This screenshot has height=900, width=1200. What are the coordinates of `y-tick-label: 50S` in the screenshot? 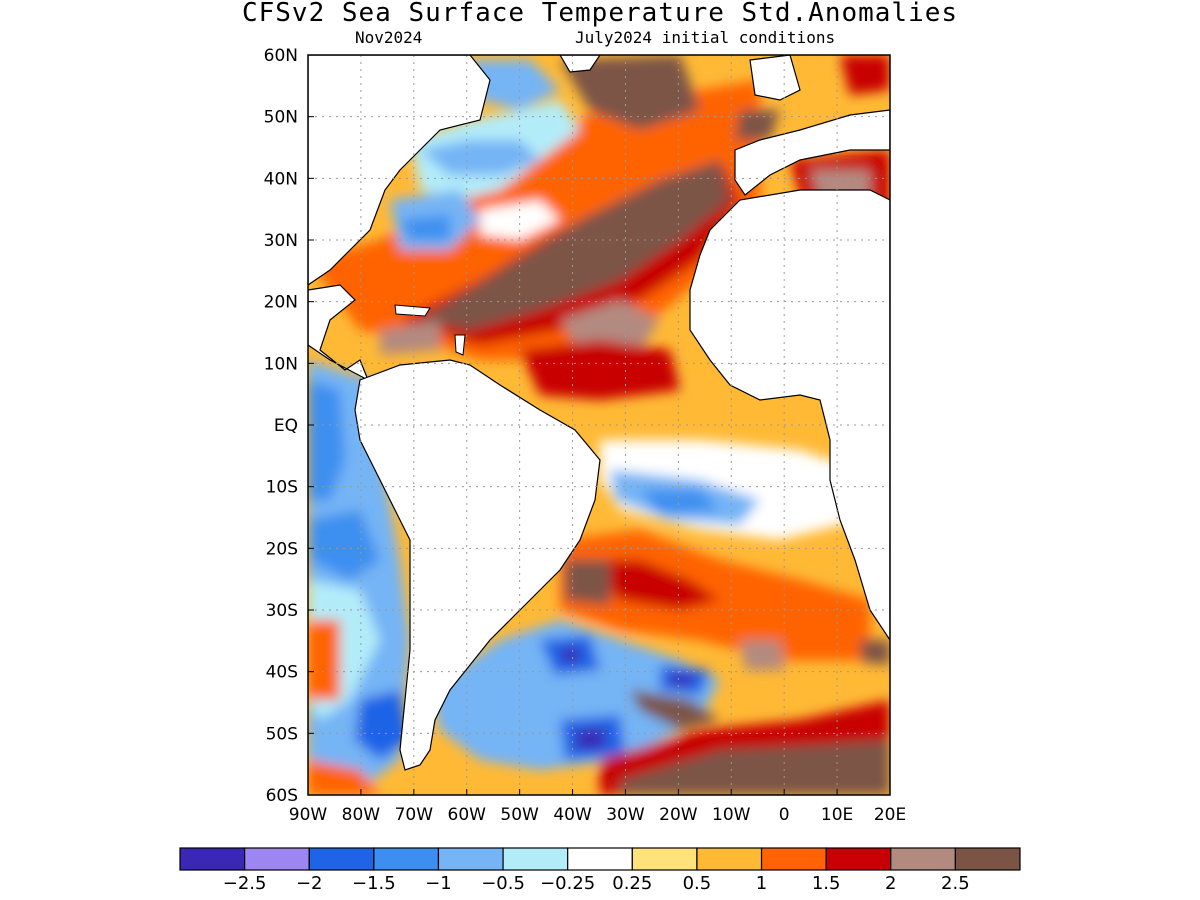 It's located at (282, 734).